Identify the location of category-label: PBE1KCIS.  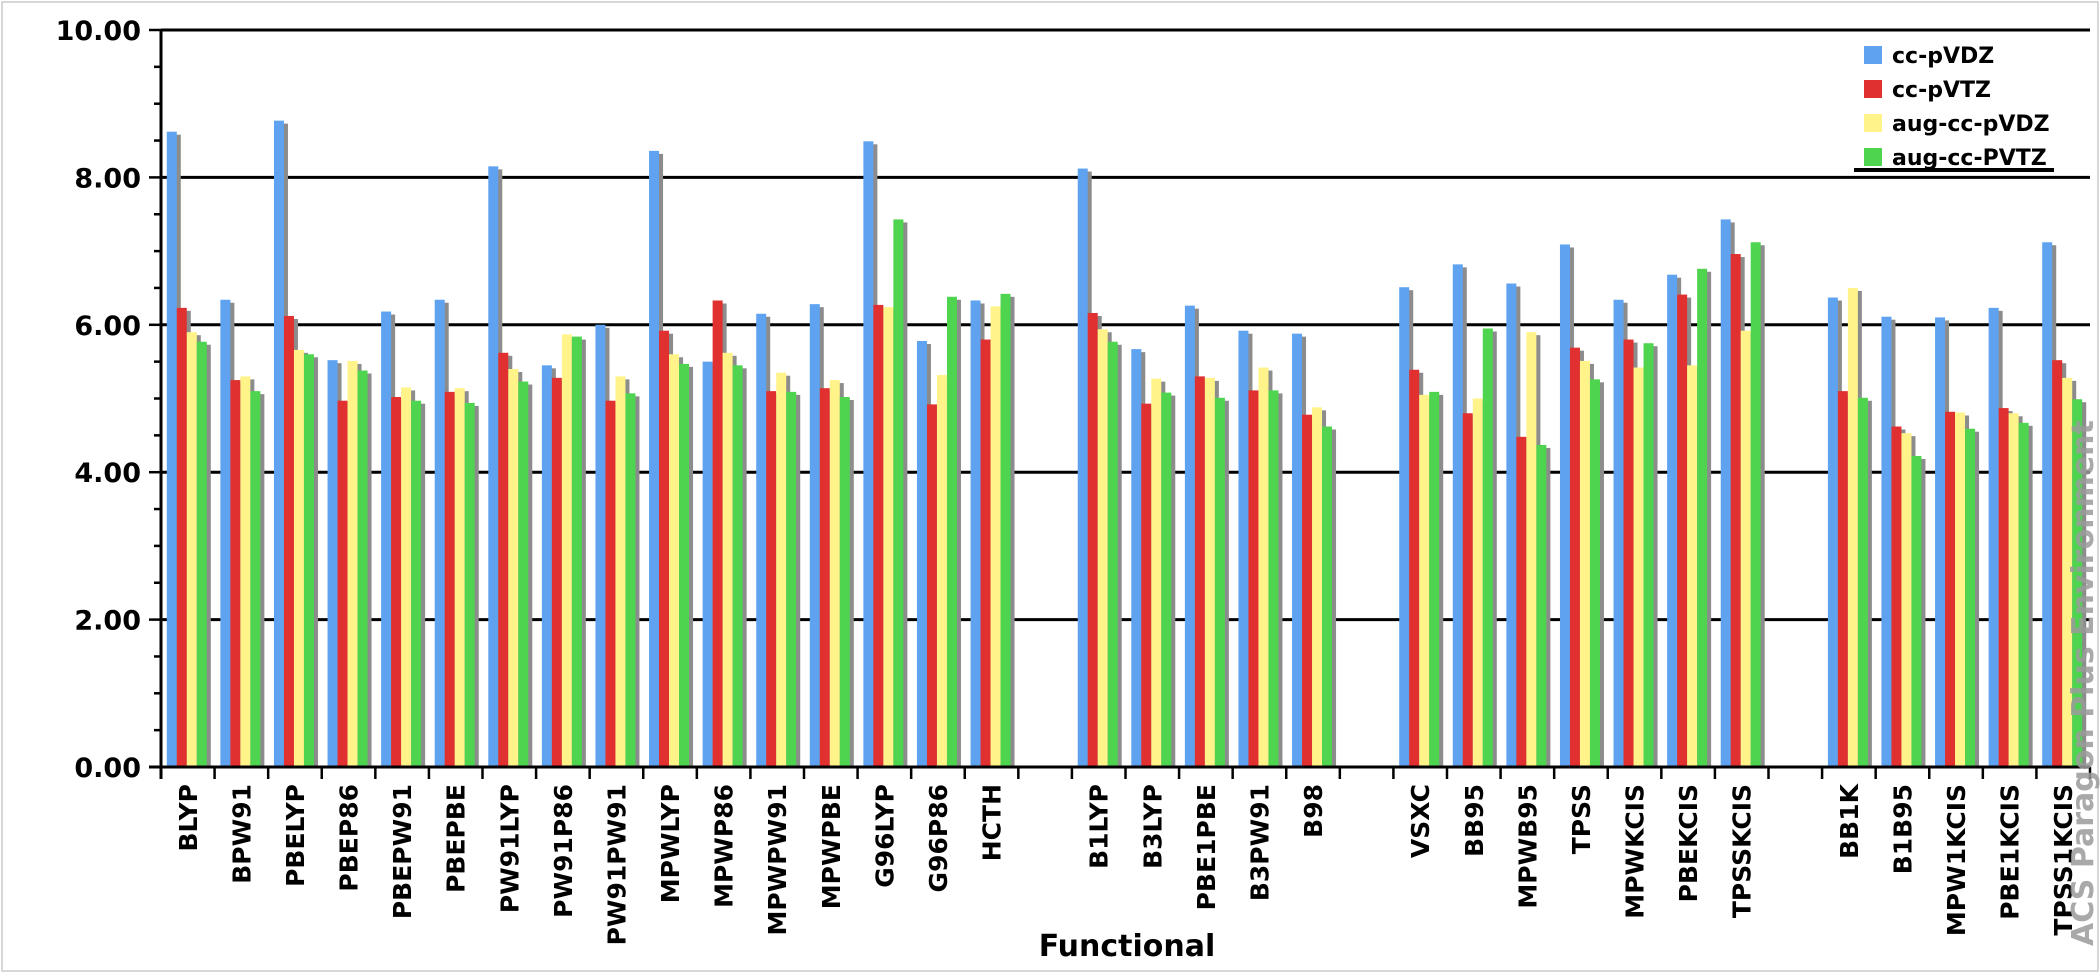
(2010, 852).